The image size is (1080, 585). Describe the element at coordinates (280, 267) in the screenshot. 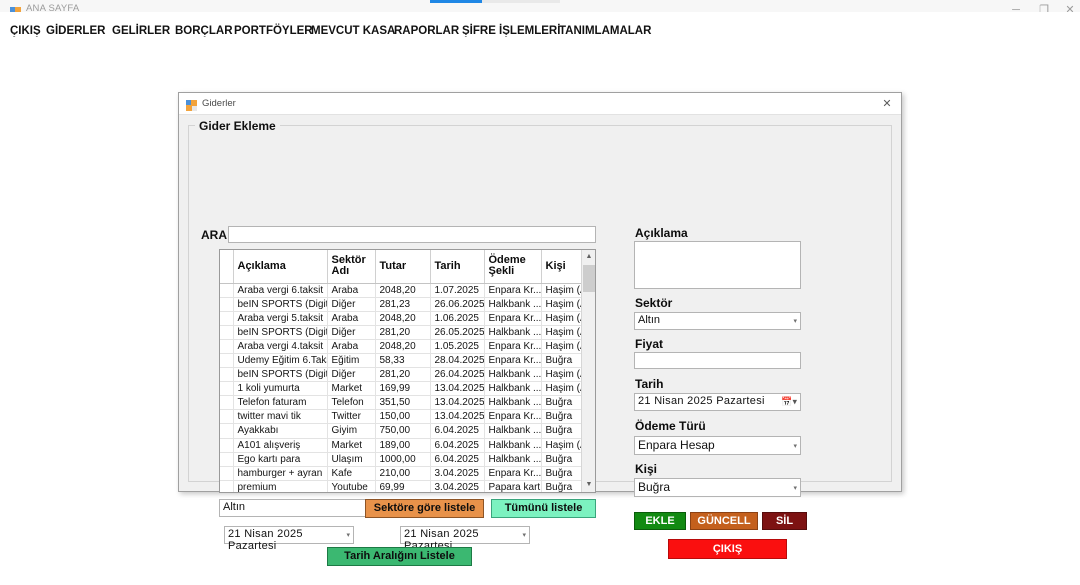

I see `column-header-desc: Açıklama` at that location.